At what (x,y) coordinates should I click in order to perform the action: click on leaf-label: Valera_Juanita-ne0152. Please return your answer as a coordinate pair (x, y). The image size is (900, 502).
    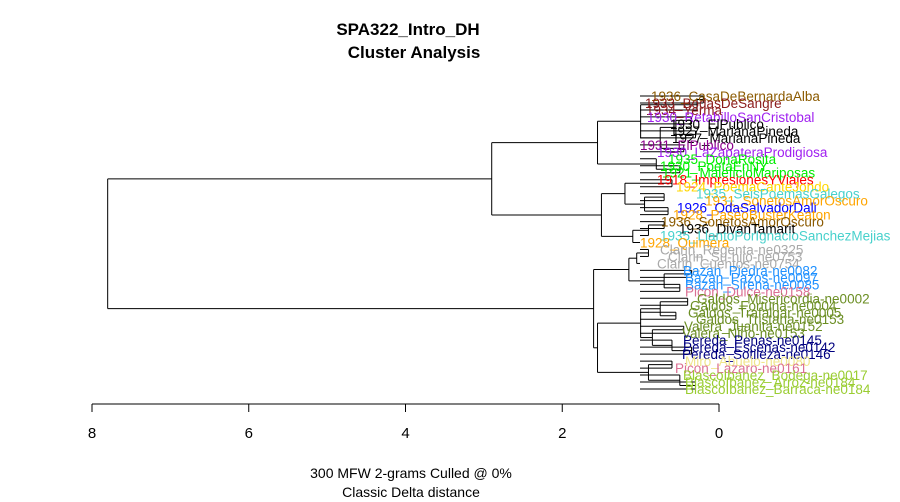
    Looking at the image, I should click on (753, 326).